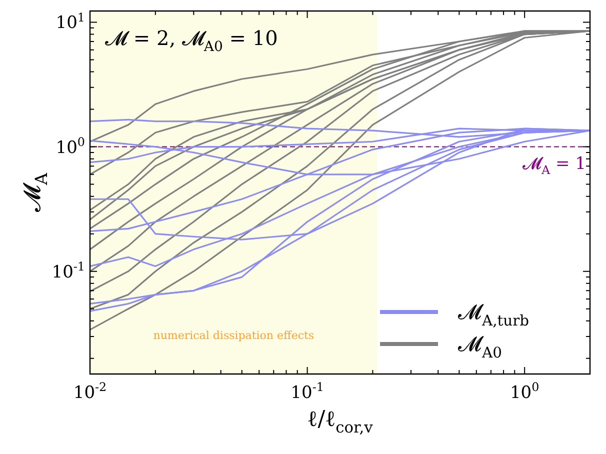 The height and width of the screenshot is (454, 606). I want to click on y-axis-title: 𝓜A, so click(35, 192).